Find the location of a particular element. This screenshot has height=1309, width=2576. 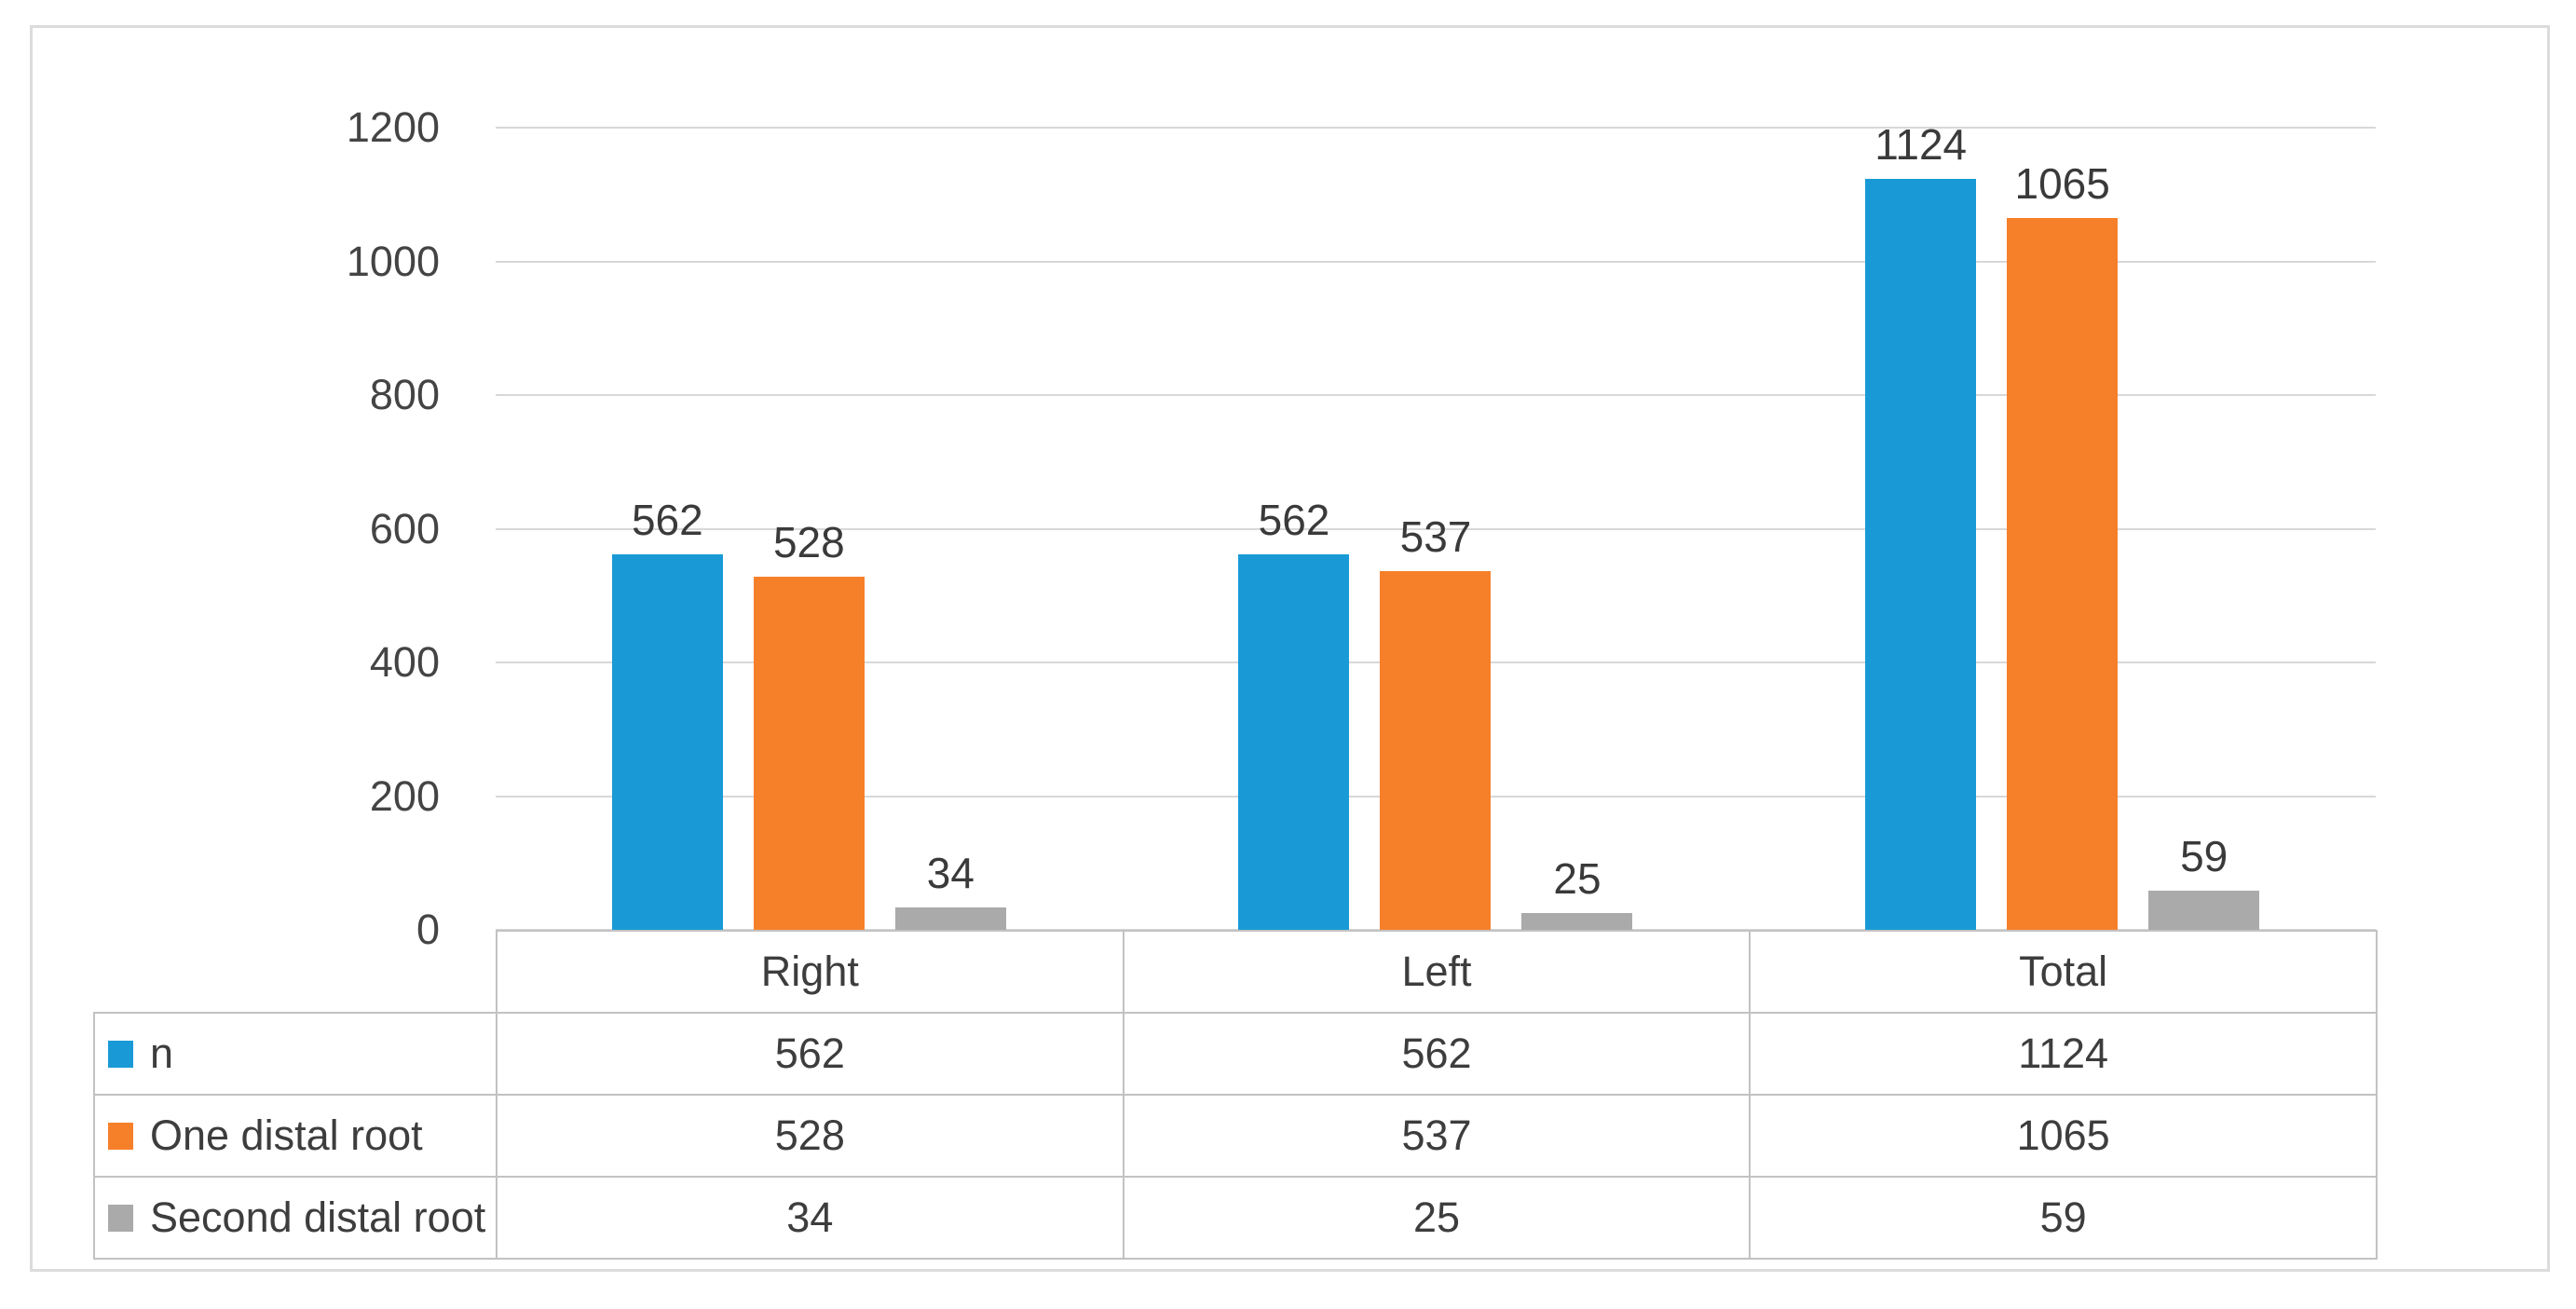

data-label-one-distal-root-right: 528 is located at coordinates (808, 542).